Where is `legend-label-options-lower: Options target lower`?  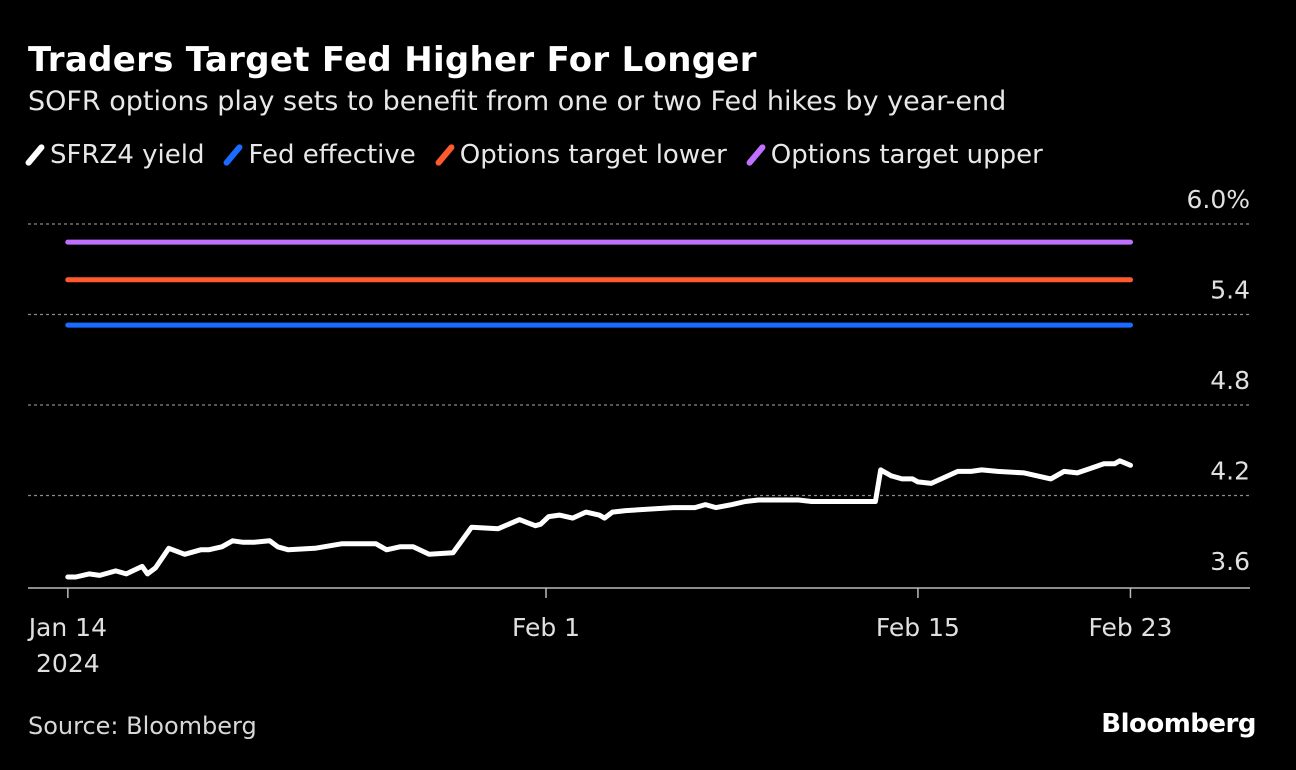
legend-label-options-lower: Options target lower is located at coordinates (593, 155).